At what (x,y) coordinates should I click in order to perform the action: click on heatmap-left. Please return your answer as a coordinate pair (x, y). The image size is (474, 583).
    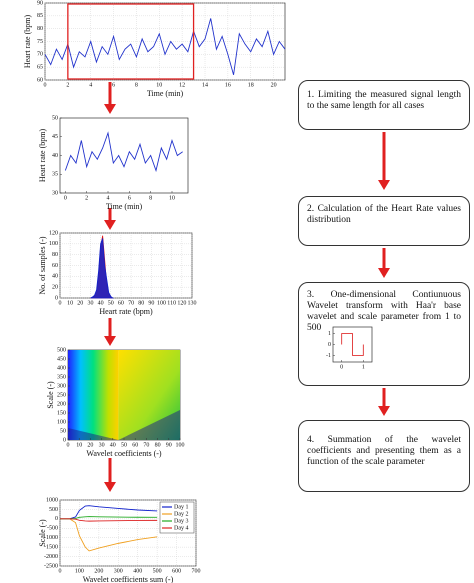
    Looking at the image, I should click on (93, 395).